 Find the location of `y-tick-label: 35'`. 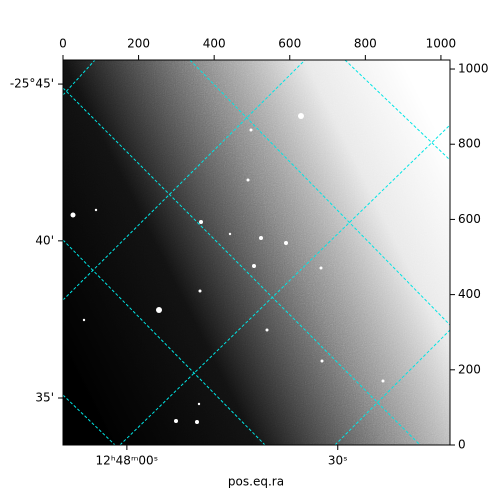

y-tick-label: 35' is located at coordinates (44, 398).